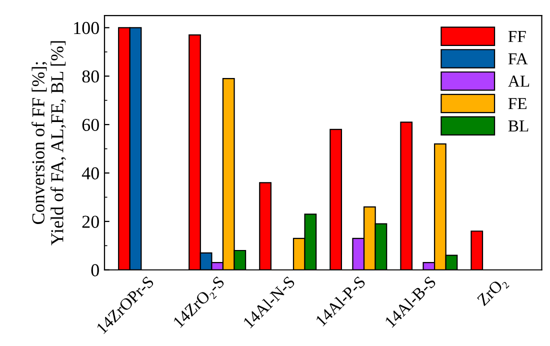  I want to click on legend-label: FA, so click(518, 58).